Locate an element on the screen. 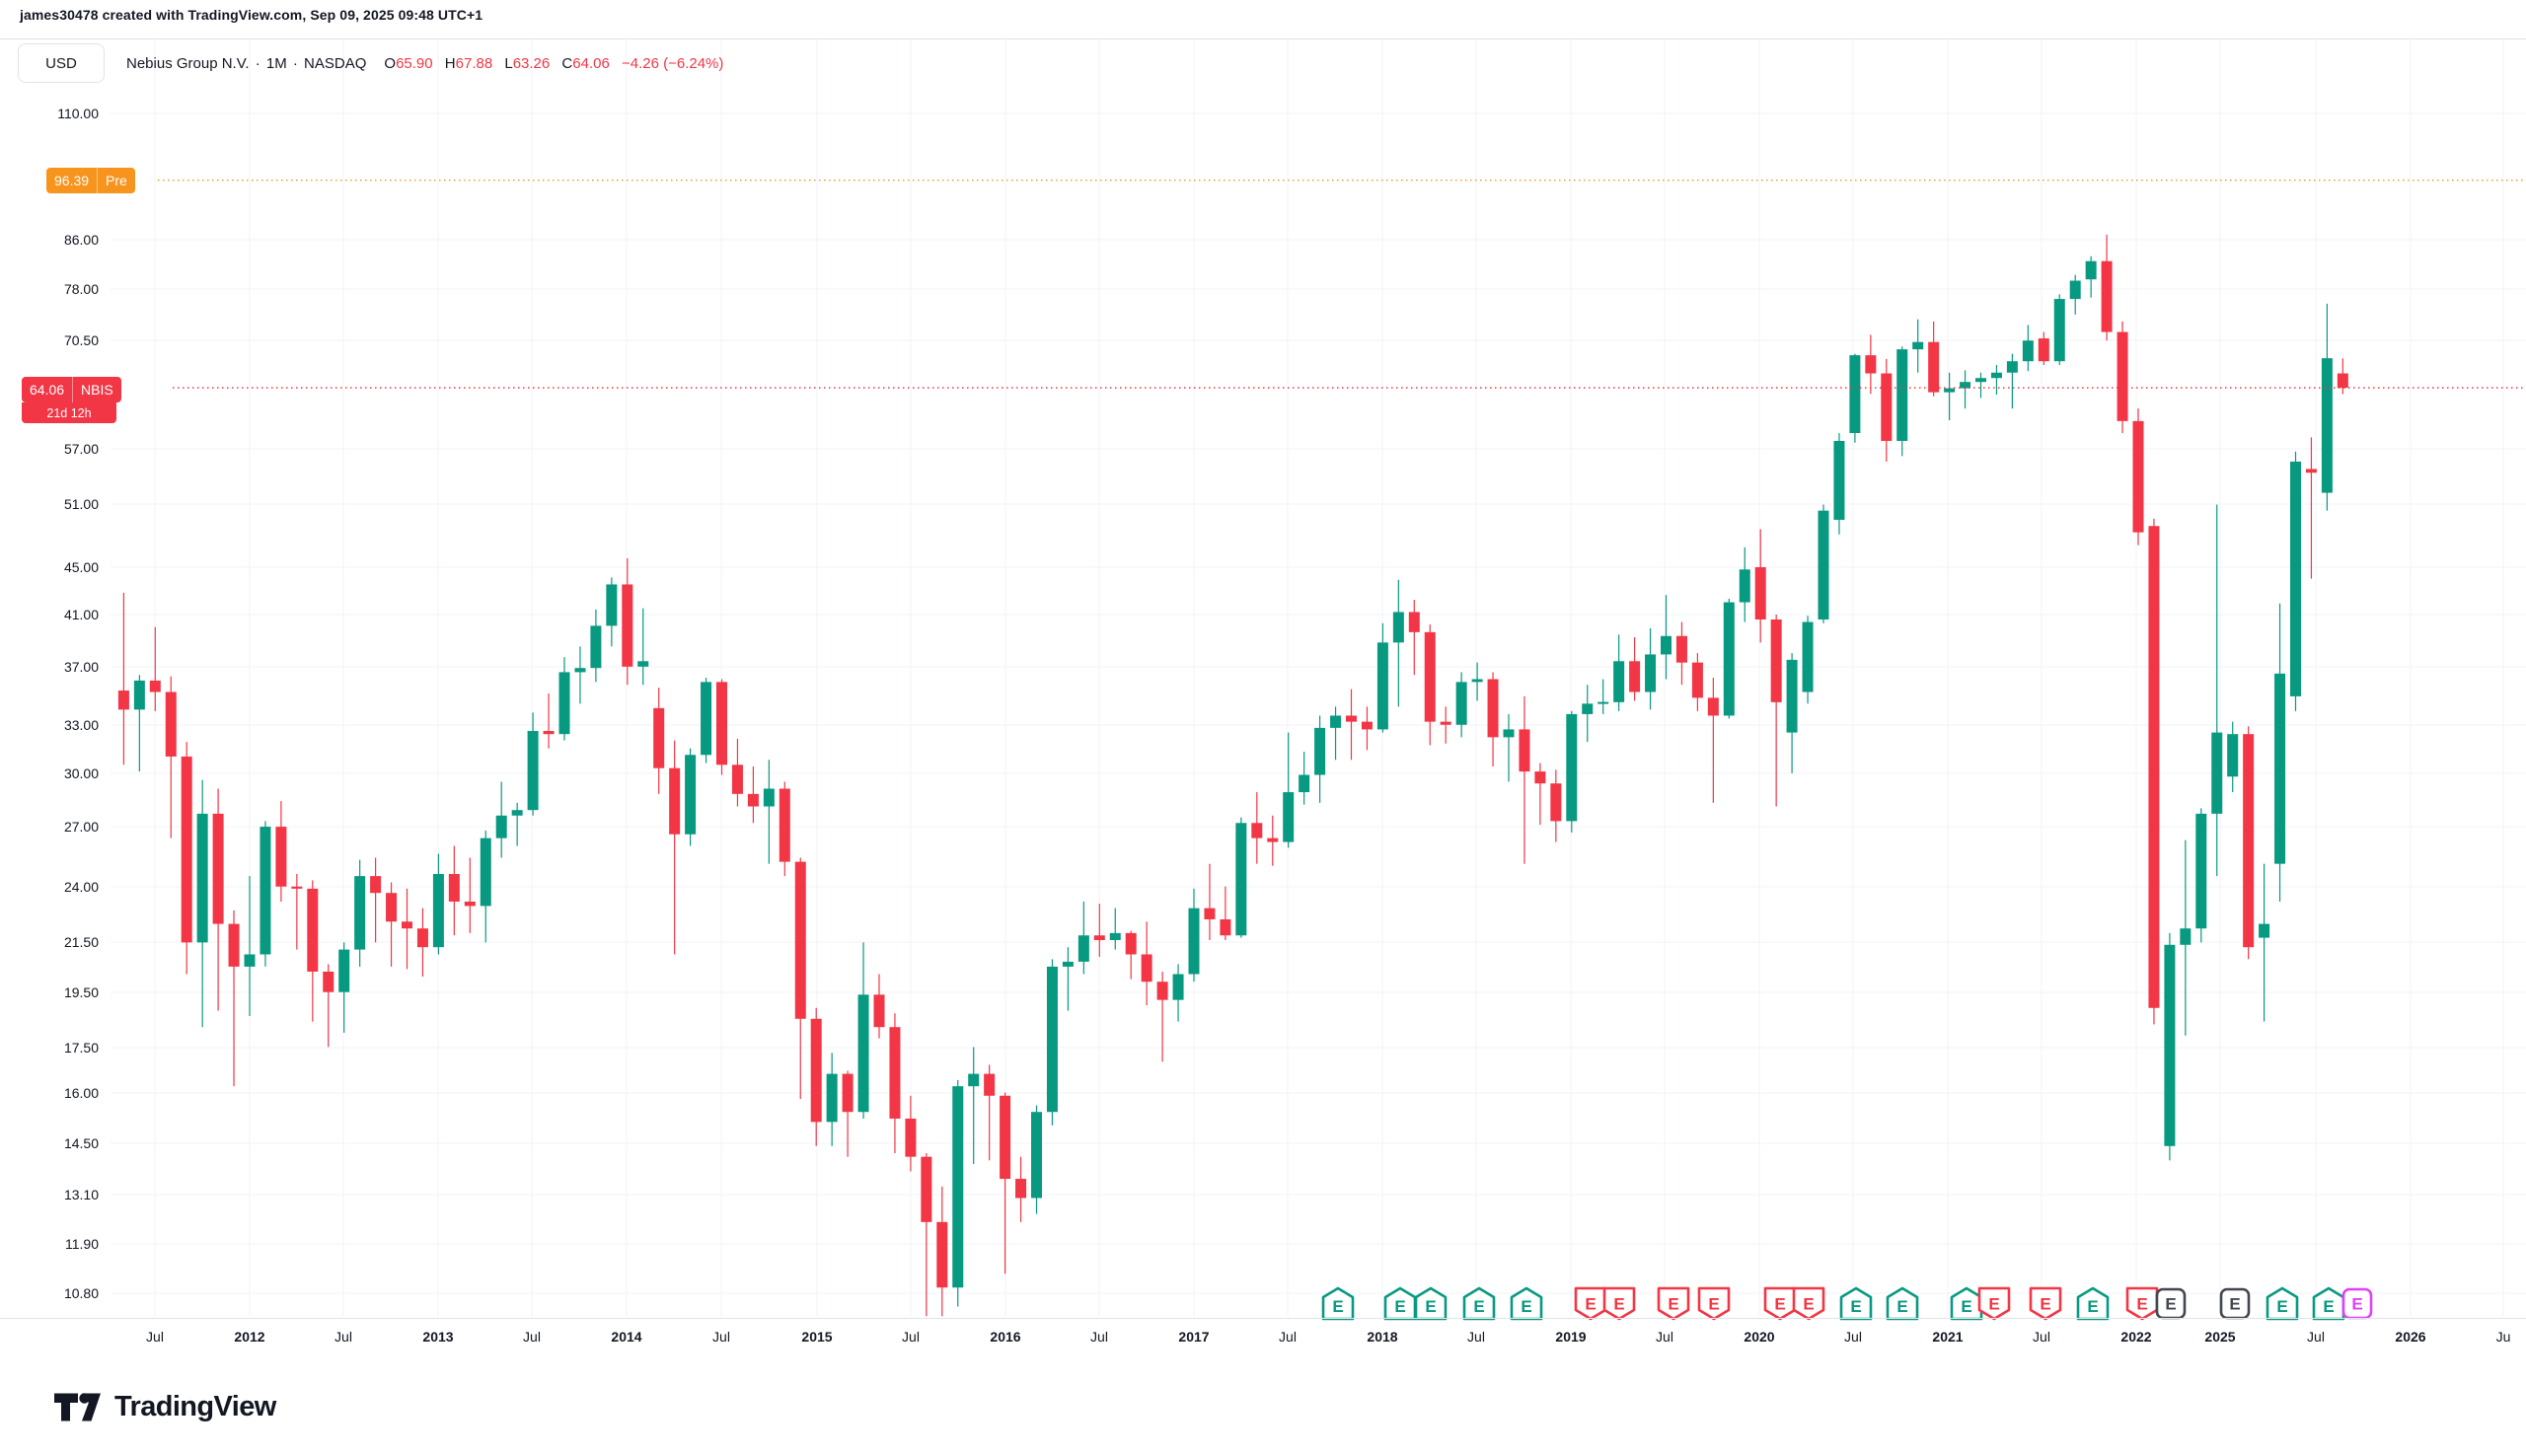 The width and height of the screenshot is (2526, 1456). earnings-icon-neutral: E is located at coordinates (2235, 1303).